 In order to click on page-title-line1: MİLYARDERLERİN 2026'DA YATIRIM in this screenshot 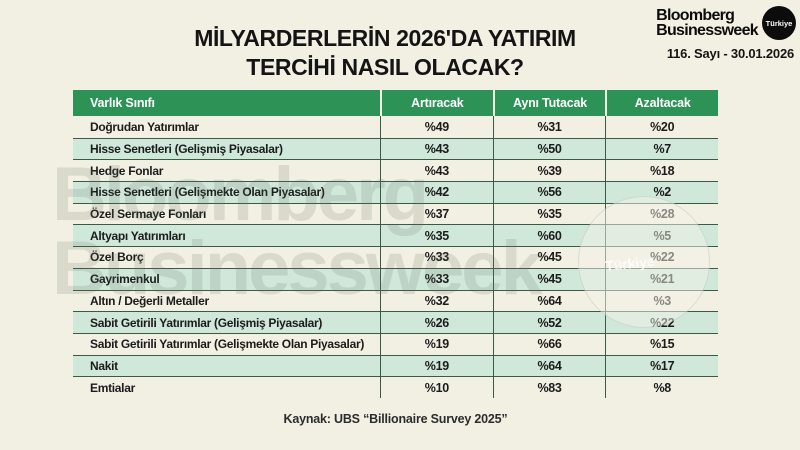, I will do `click(385, 38)`.